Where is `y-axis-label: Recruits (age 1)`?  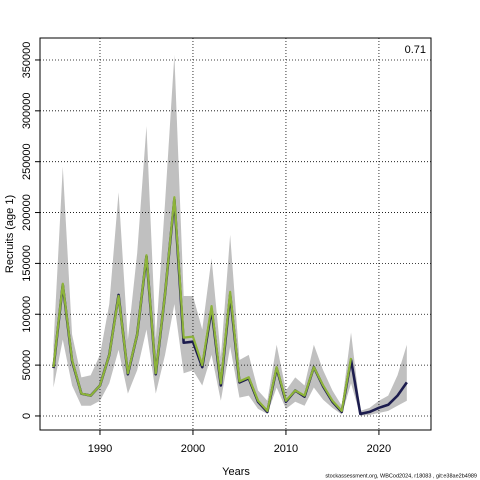
y-axis-label: Recruits (age 1) is located at coordinates (10, 234).